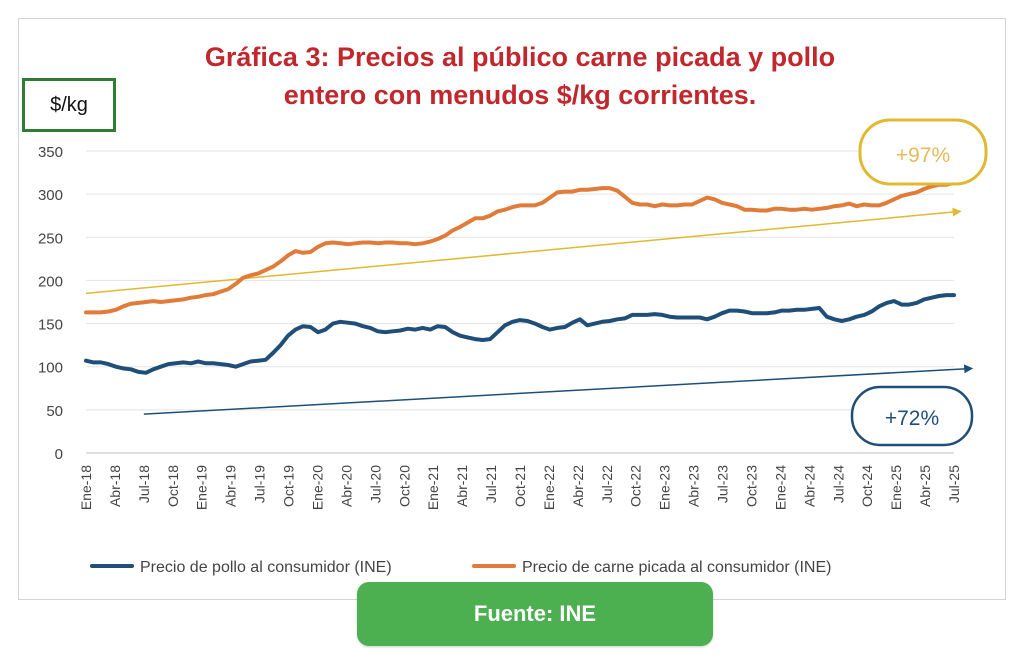 The image size is (1024, 669). I want to click on y-tick-label: 300, so click(50, 195).